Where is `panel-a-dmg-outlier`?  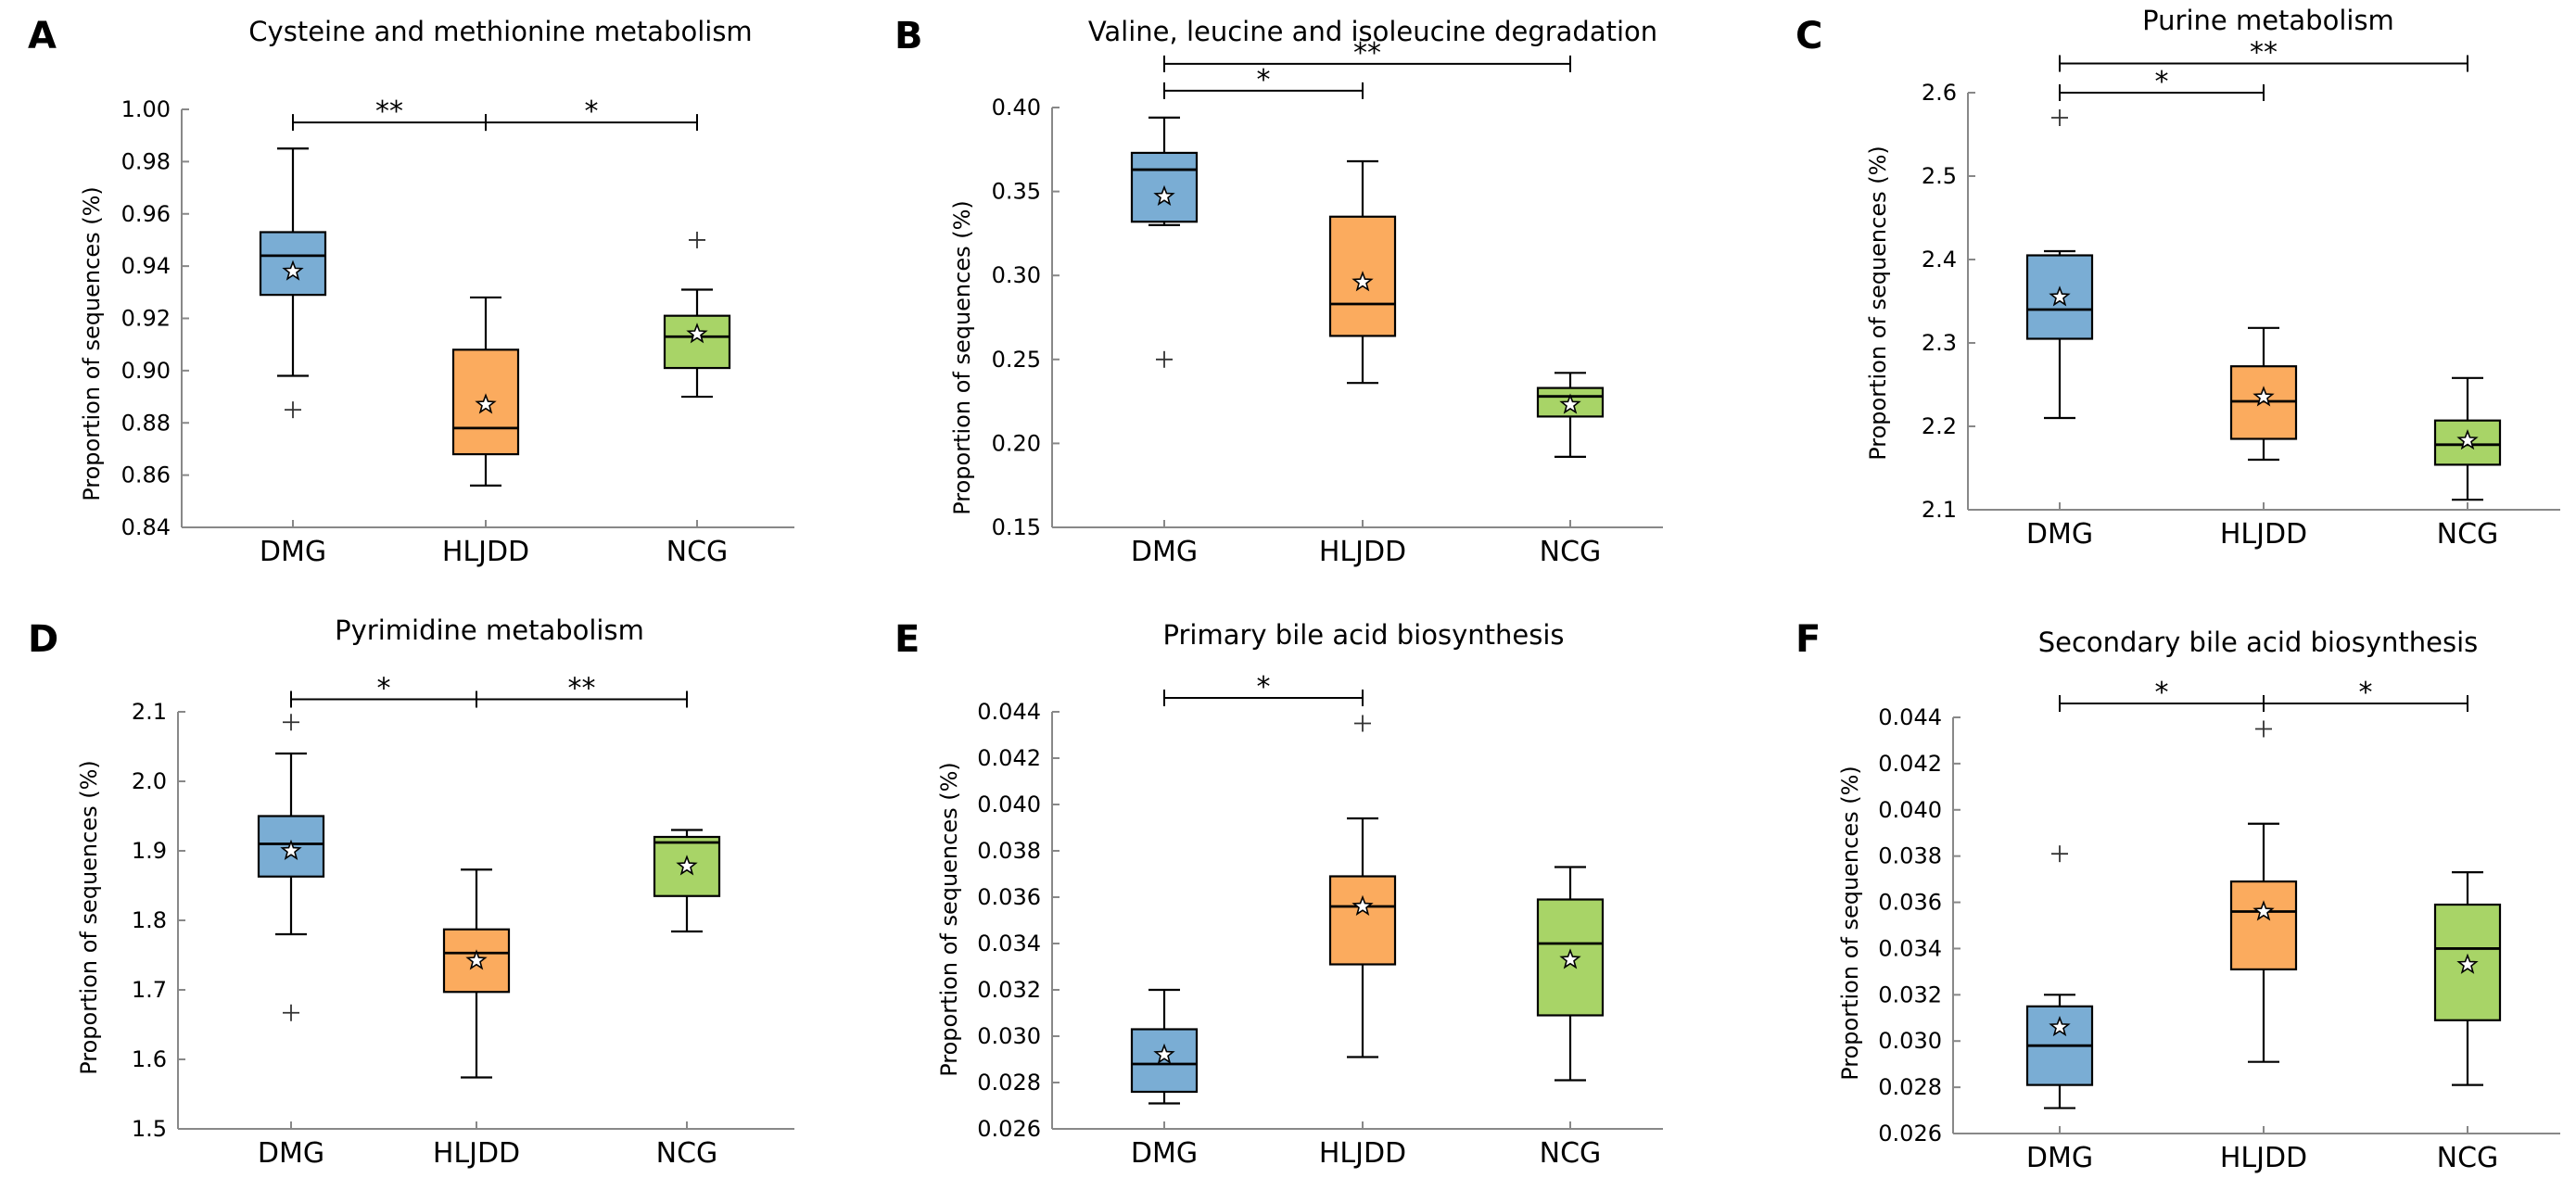
panel-a-dmg-outlier is located at coordinates (293, 410).